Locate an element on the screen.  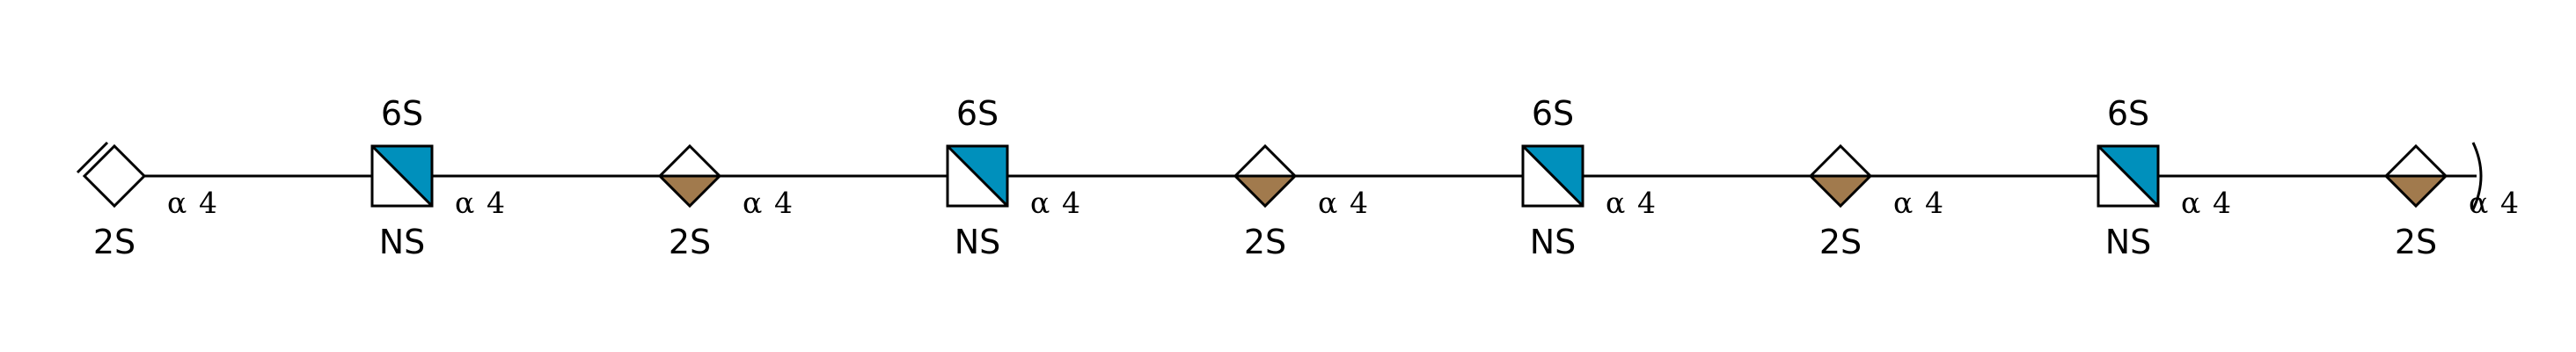
residue-8: 6S NS is located at coordinates (2128, 177).